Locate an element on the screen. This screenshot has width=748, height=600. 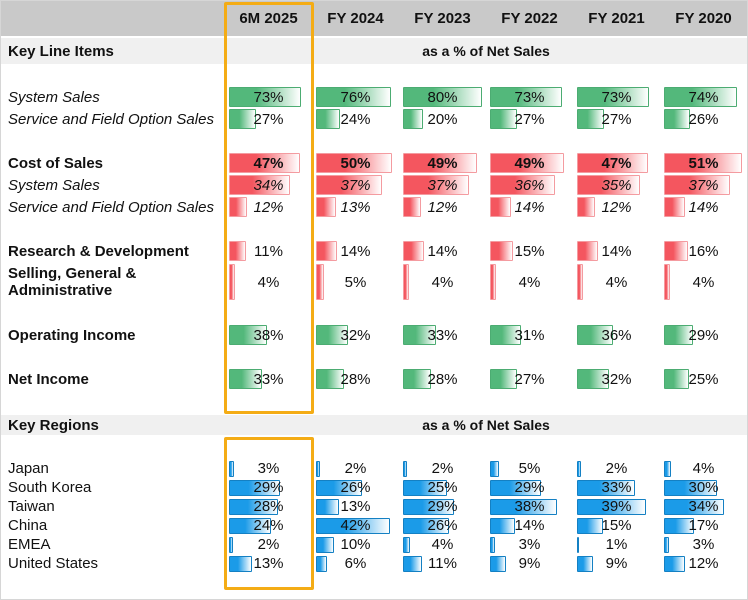
value-label: 36% is located at coordinates (529, 185).